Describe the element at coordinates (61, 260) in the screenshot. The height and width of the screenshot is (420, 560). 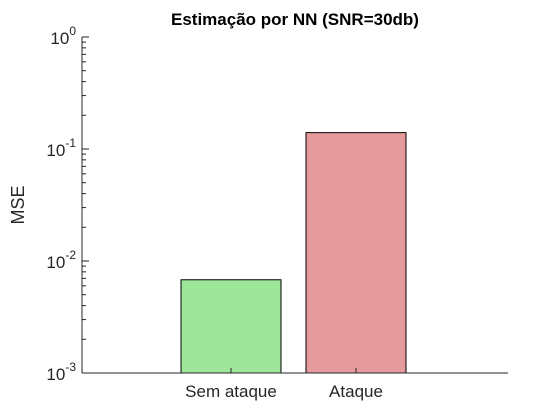
I see `y-tick-label: 10⁻²` at that location.